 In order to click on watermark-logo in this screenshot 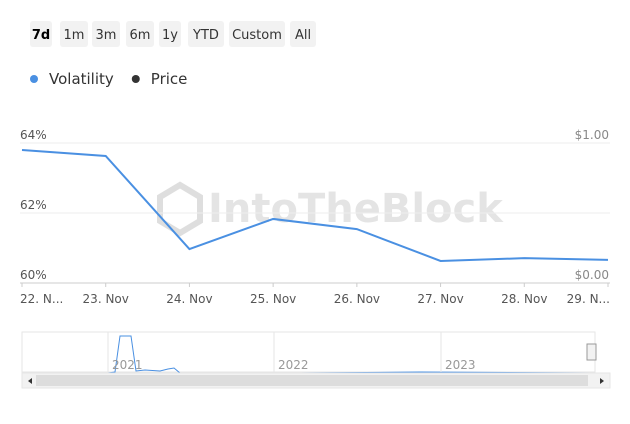, I will do `click(180, 209)`.